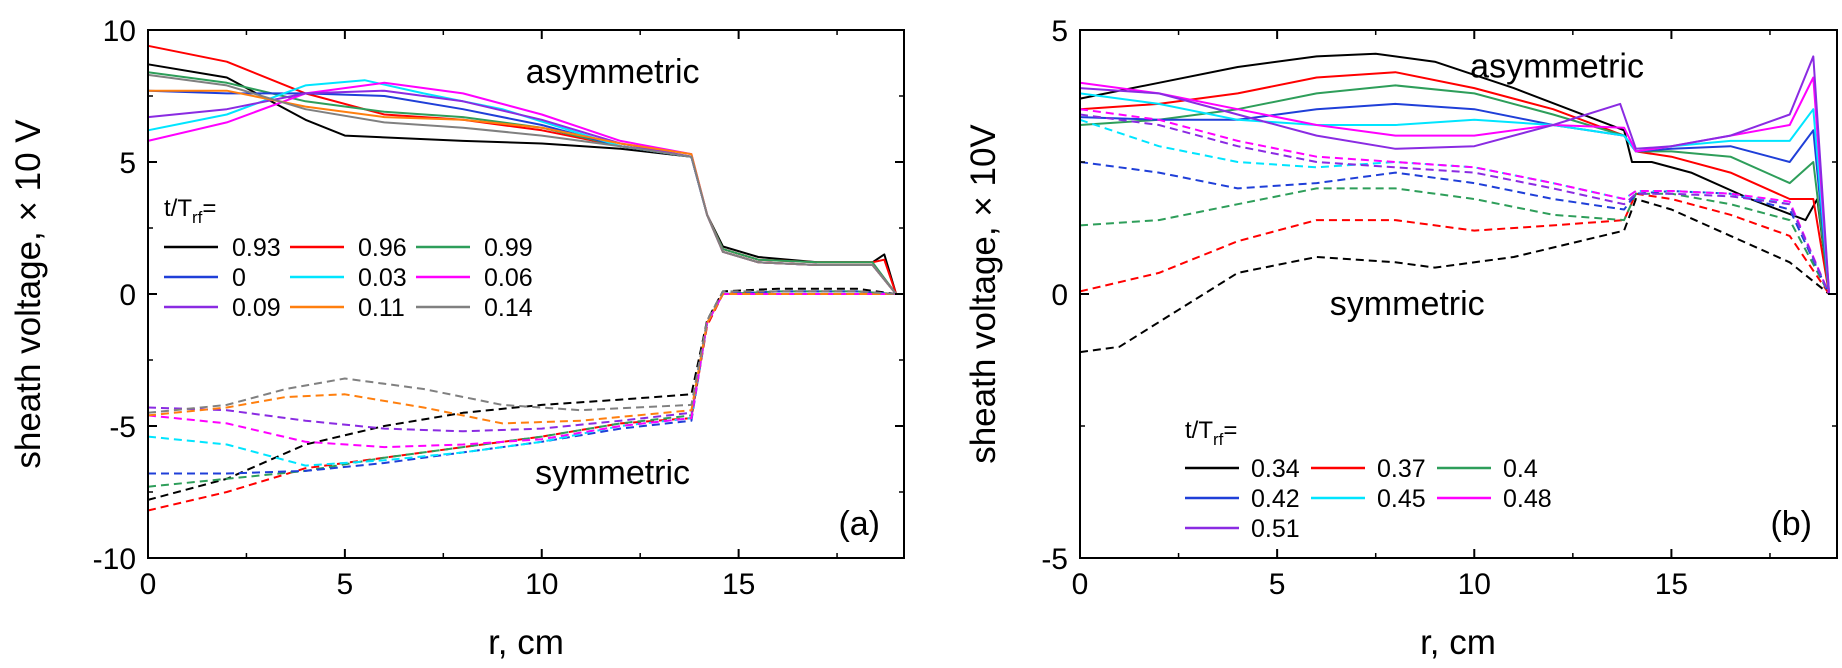 This screenshot has height=668, width=1842. I want to click on panel-b-x-tick-label: 15, so click(1671, 584).